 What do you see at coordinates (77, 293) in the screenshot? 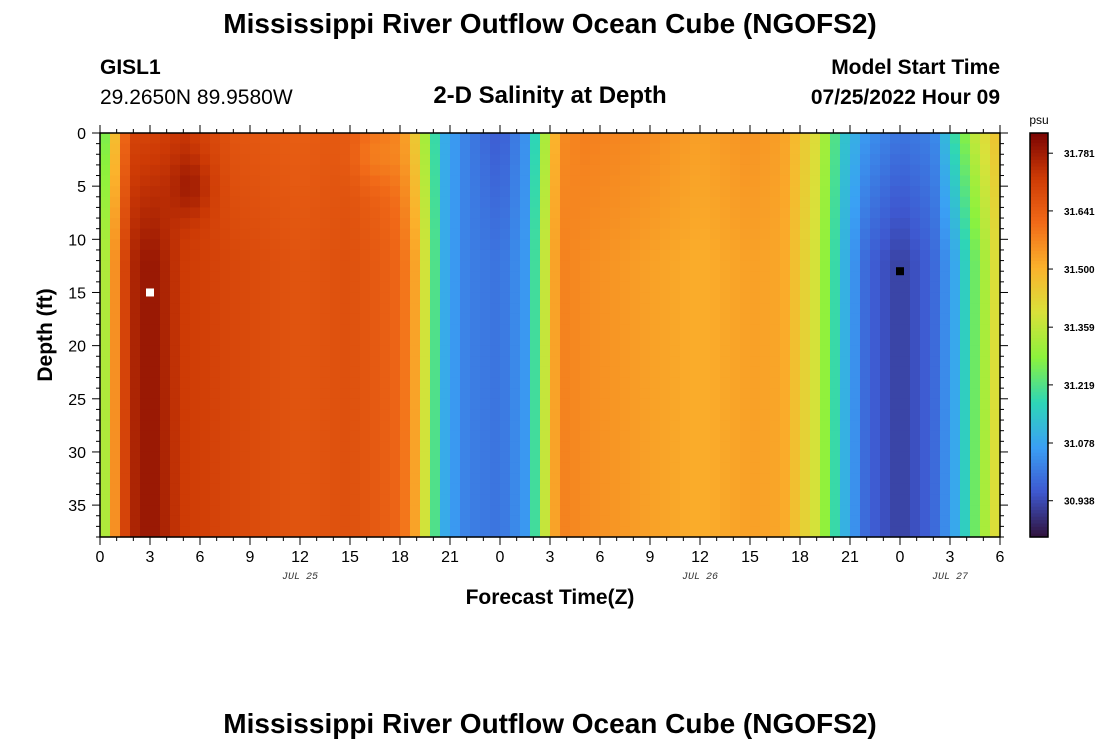
I see `y-tick-label: 15` at bounding box center [77, 293].